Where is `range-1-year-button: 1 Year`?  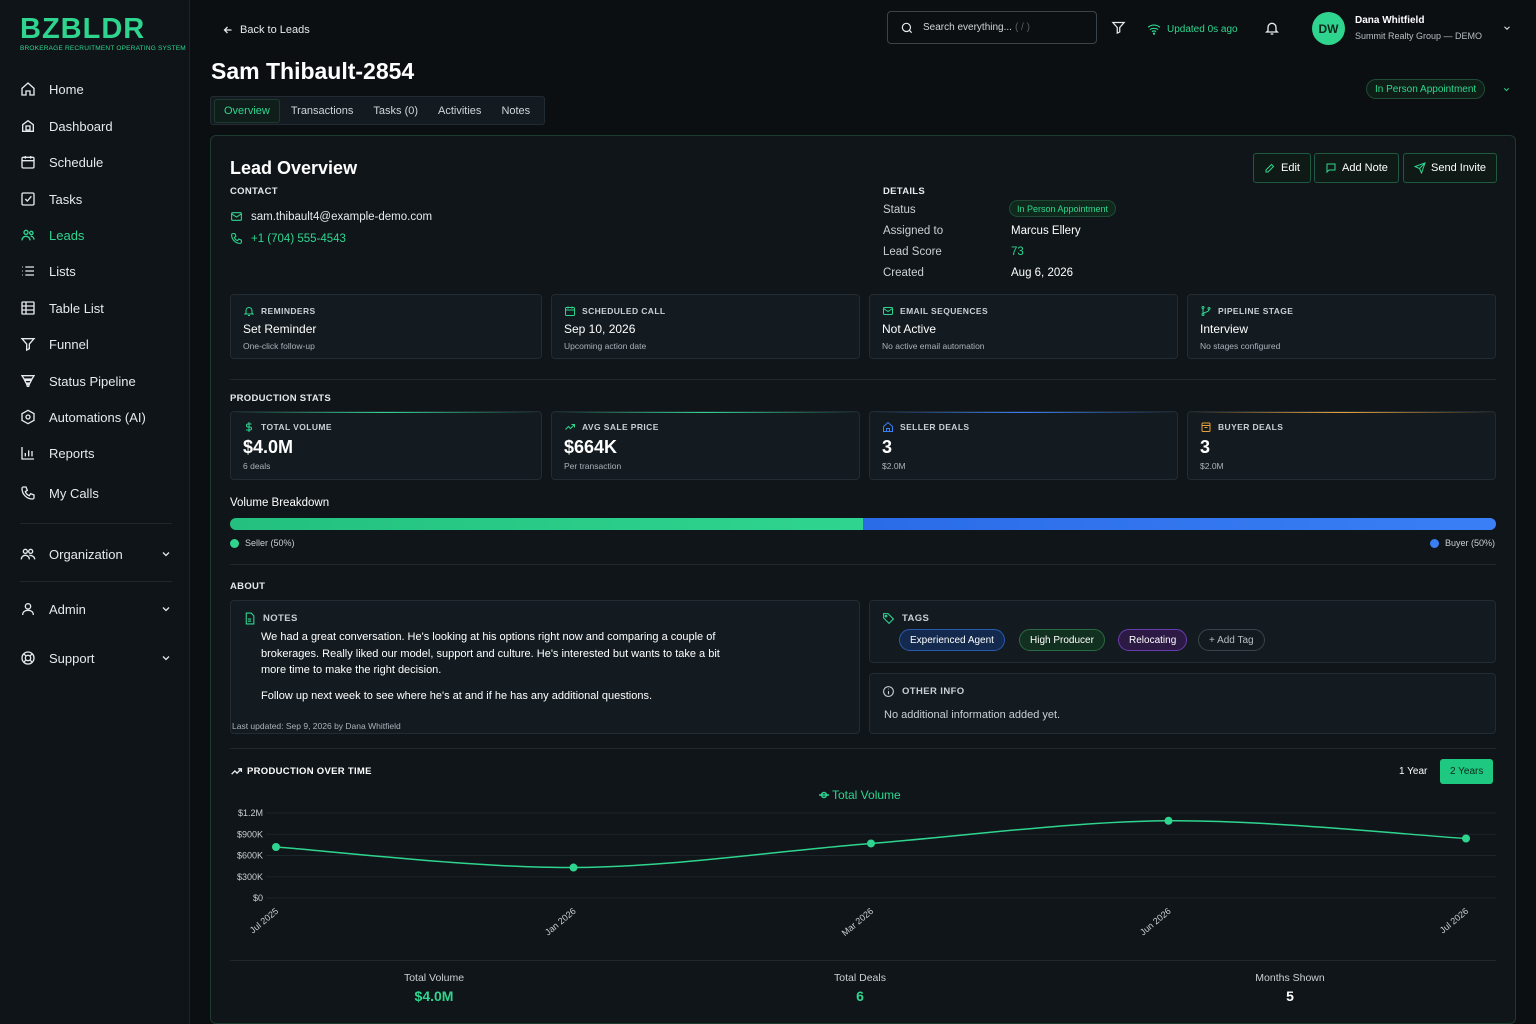 range-1-year-button: 1 Year is located at coordinates (1413, 771).